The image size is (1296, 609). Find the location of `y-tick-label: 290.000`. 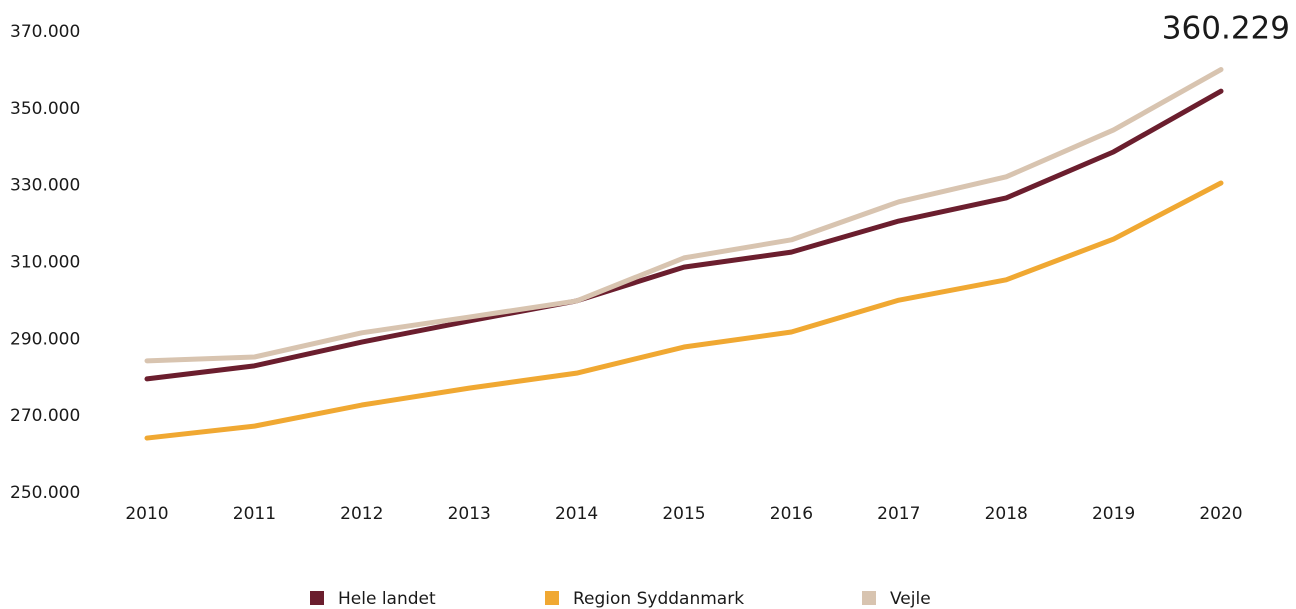

y-tick-label: 290.000 is located at coordinates (45, 339).